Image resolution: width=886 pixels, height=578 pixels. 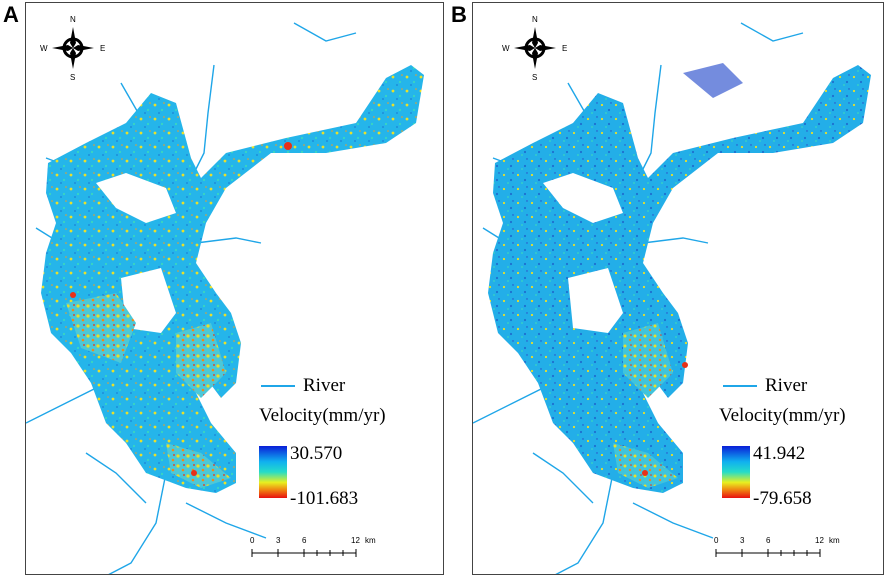 What do you see at coordinates (304, 540) in the screenshot?
I see `scale-tick-6-a: 6` at bounding box center [304, 540].